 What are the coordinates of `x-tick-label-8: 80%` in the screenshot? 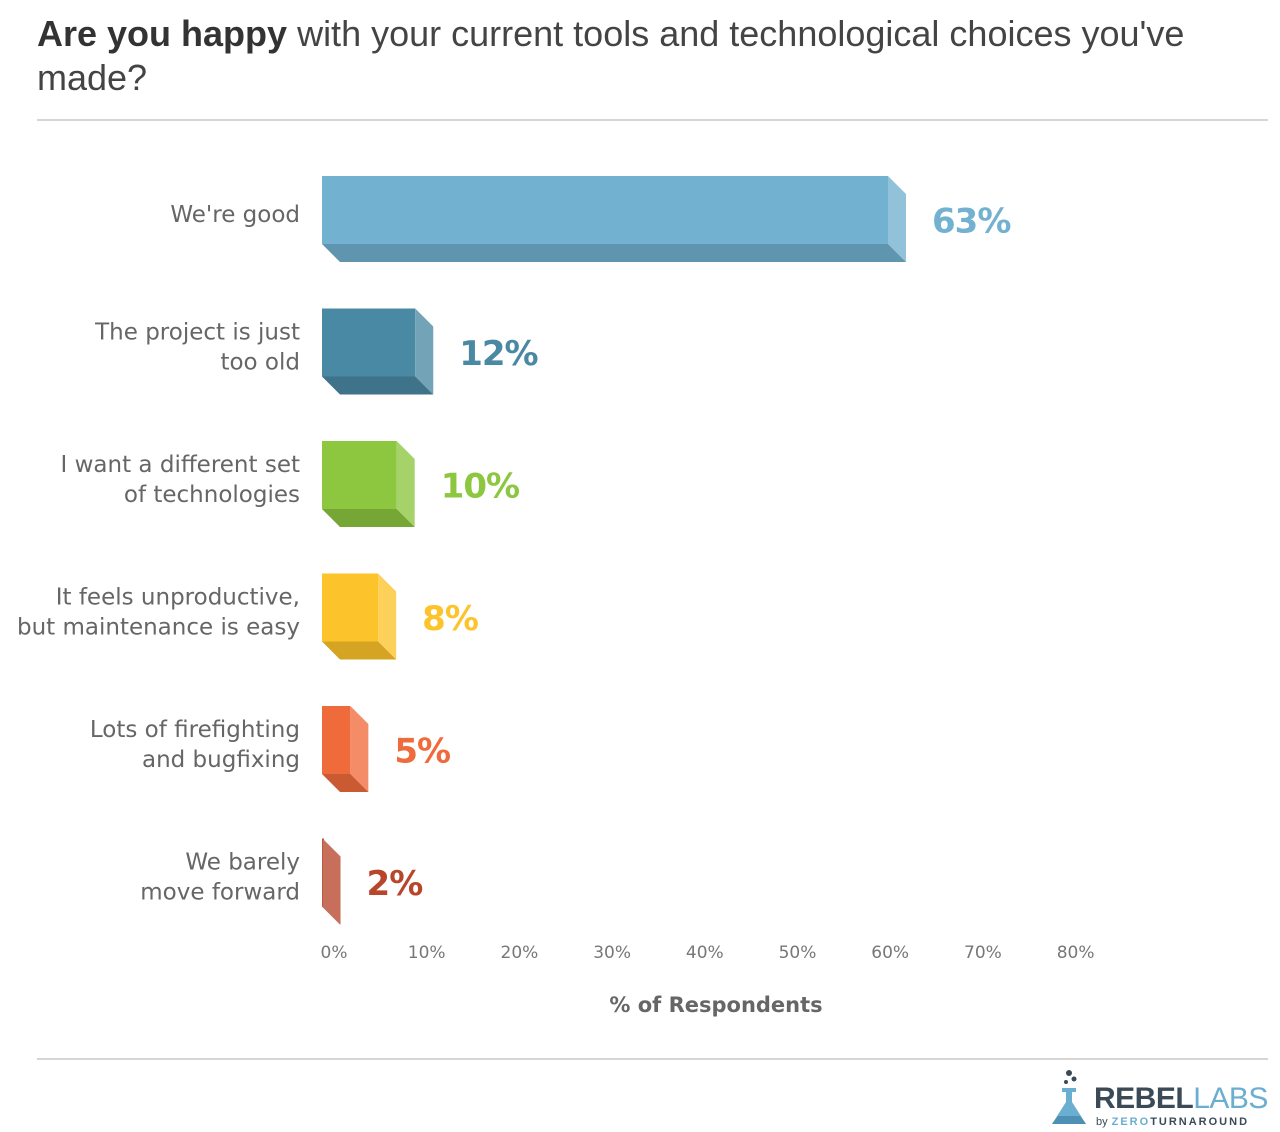 It's located at (1076, 953).